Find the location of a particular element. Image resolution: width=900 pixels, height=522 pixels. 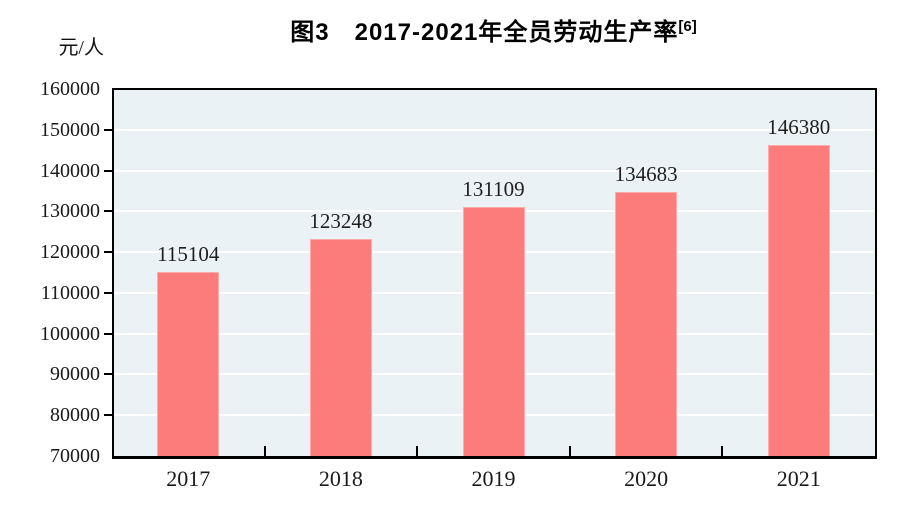

bar-2021 is located at coordinates (798, 300).